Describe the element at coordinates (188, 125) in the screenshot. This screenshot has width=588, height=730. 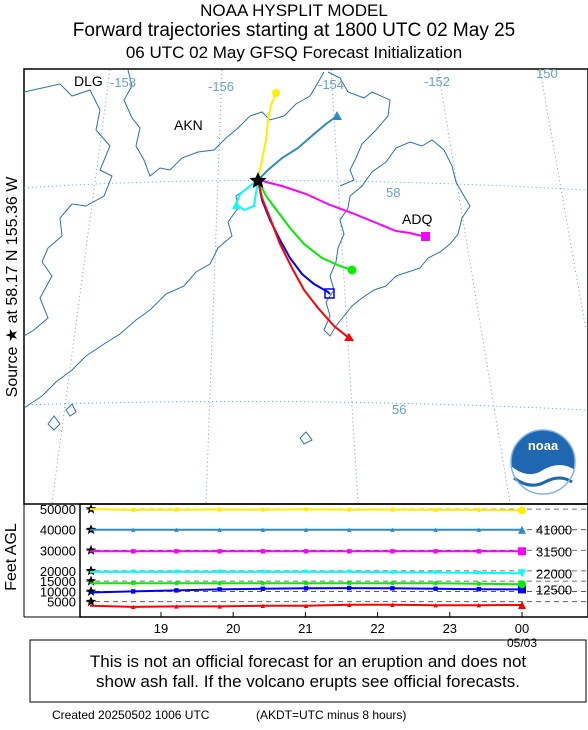
I see `place-label-akn: AKN` at that location.